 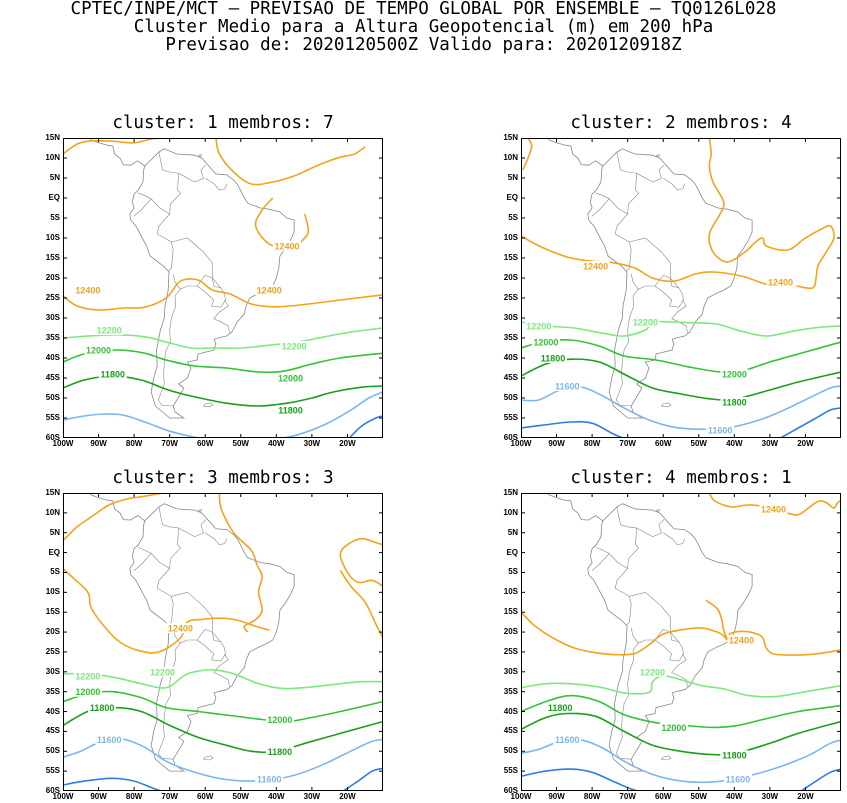 What do you see at coordinates (117, 507) in the screenshot?
I see `central-america-coastline` at bounding box center [117, 507].